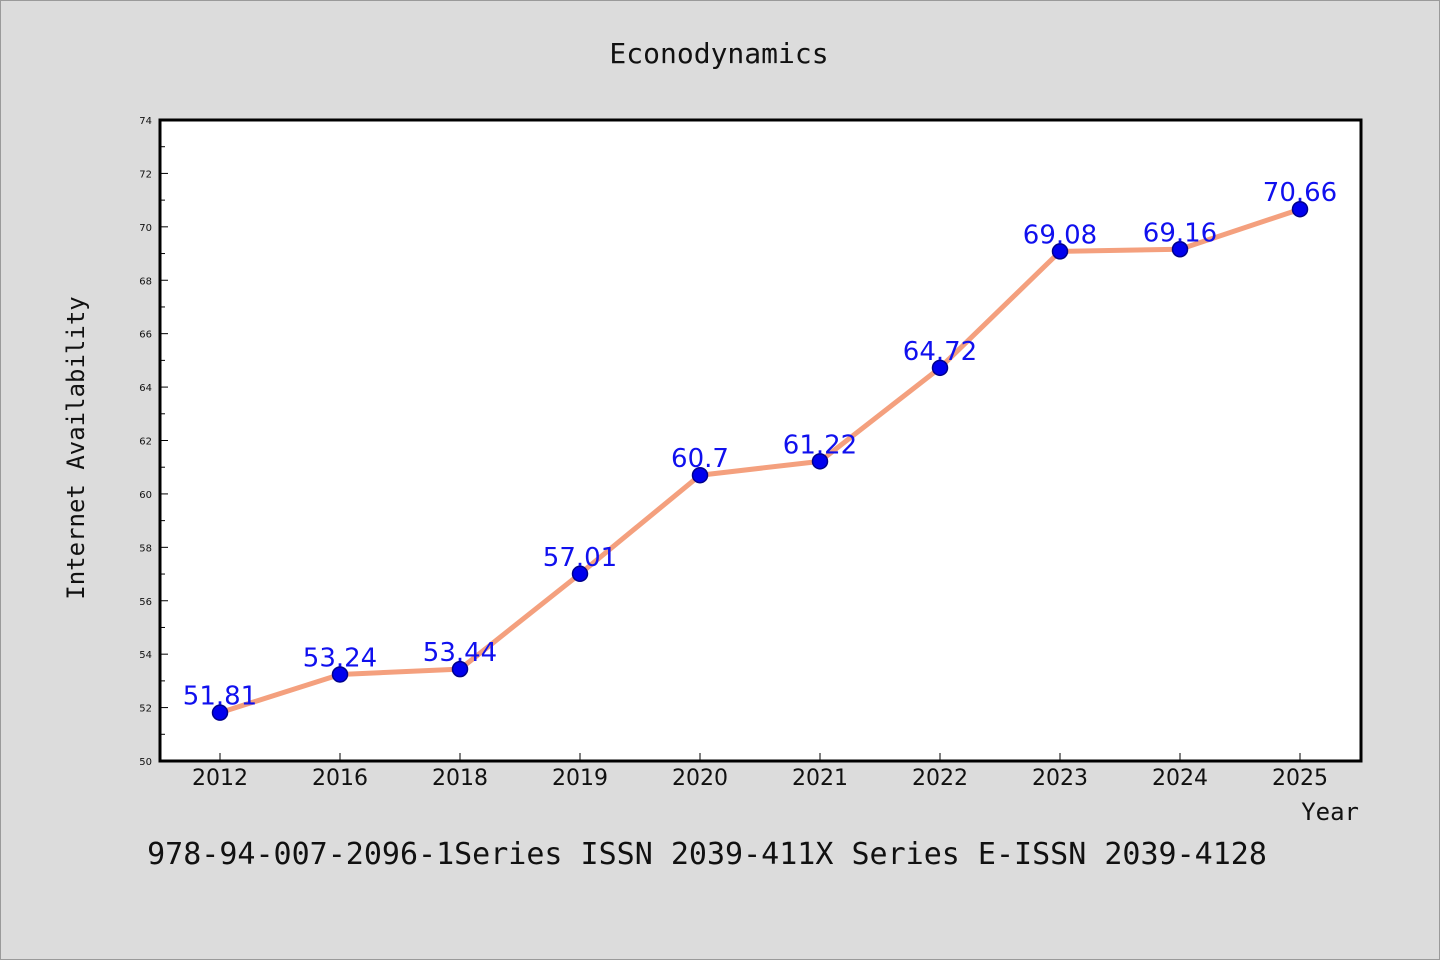  Describe the element at coordinates (1330, 812) in the screenshot. I see `x-axis-title: Year` at that location.